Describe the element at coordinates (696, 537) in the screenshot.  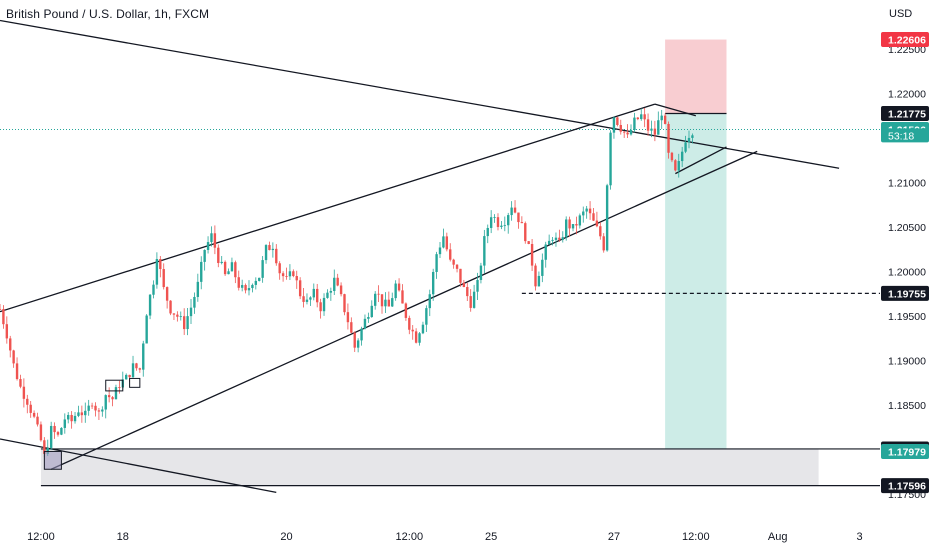
I see `time-tick-label: 12:00` at that location.